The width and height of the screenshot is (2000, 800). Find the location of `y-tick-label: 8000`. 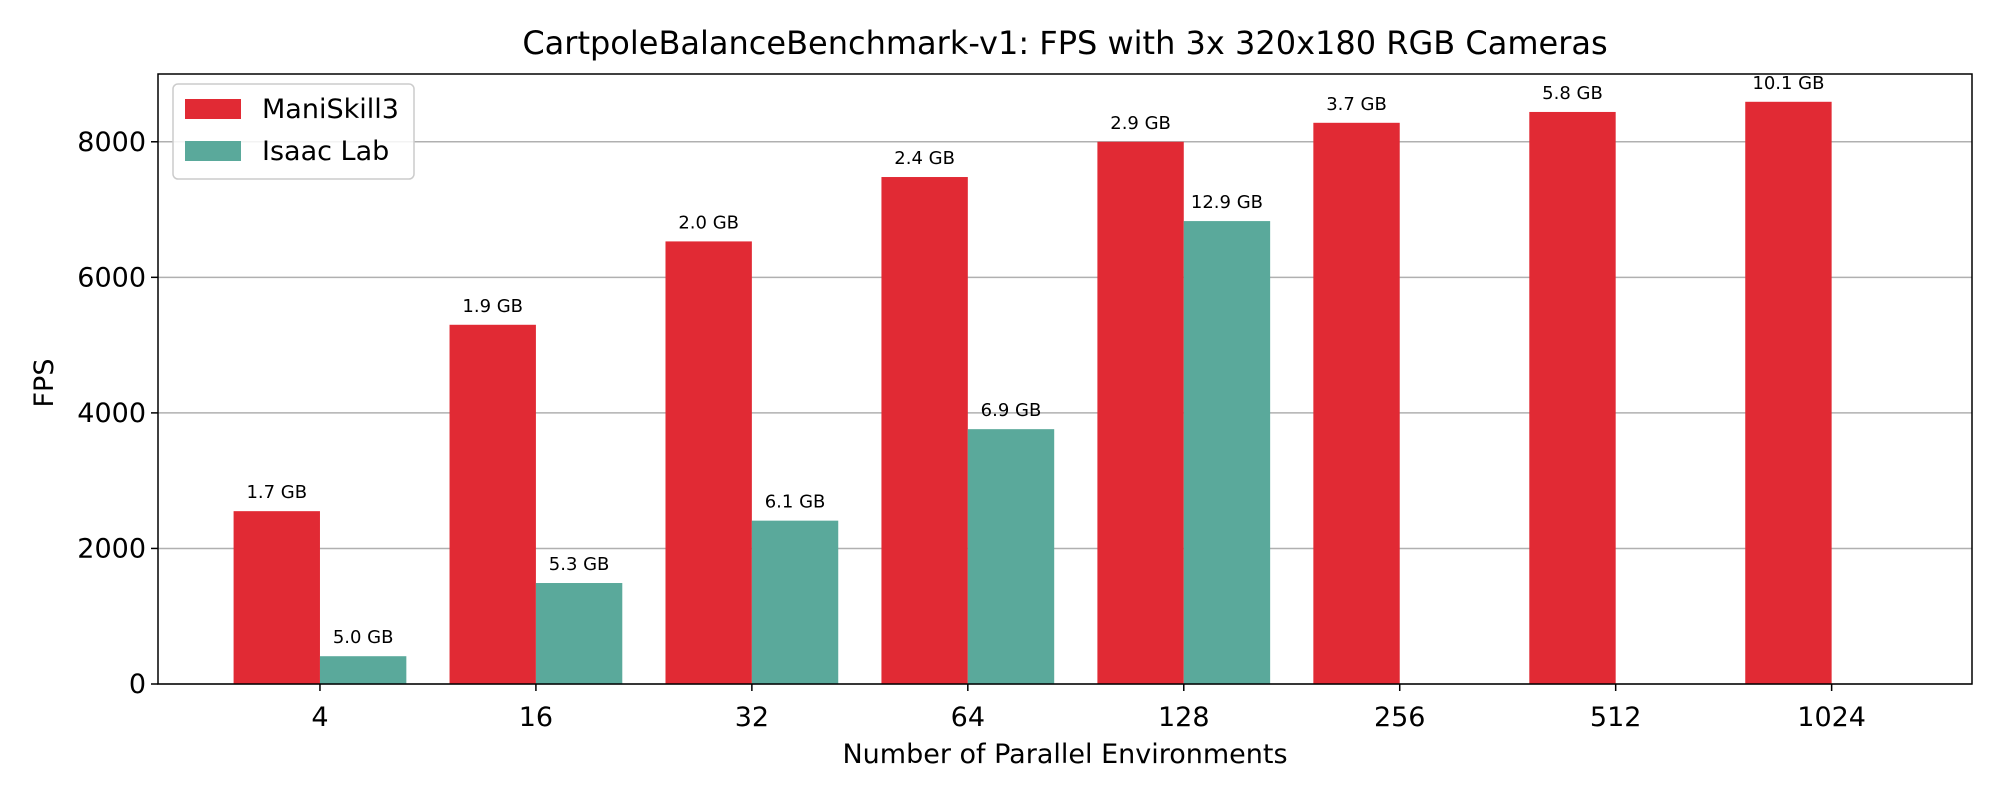

y-tick-label: 8000 is located at coordinates (111, 142).